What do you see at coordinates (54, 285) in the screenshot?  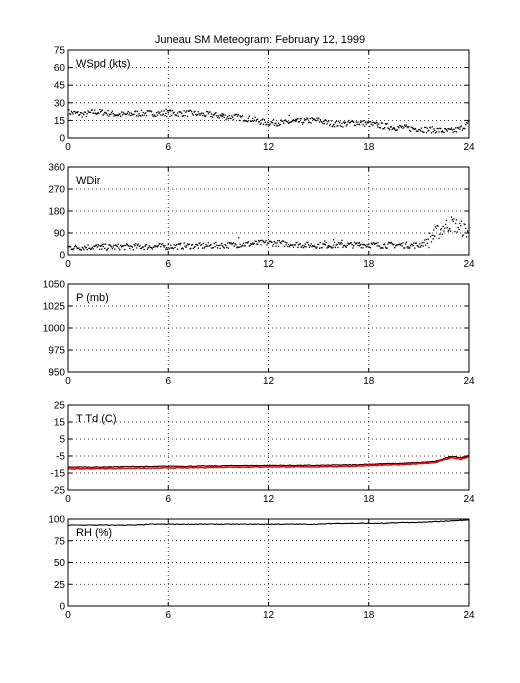 I see `y-tick-label: 1050` at bounding box center [54, 285].